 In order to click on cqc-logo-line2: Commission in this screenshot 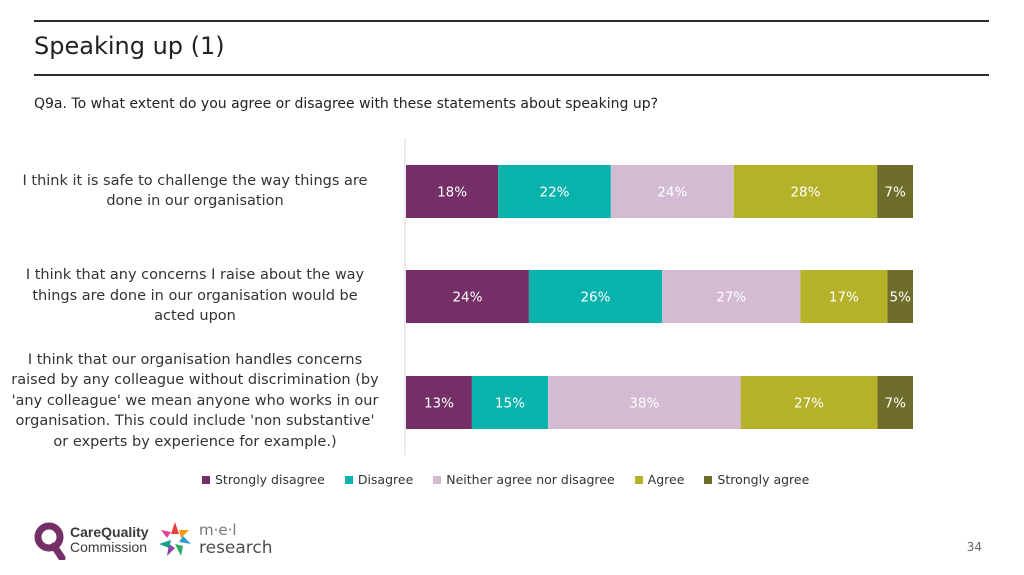, I will do `click(109, 547)`.